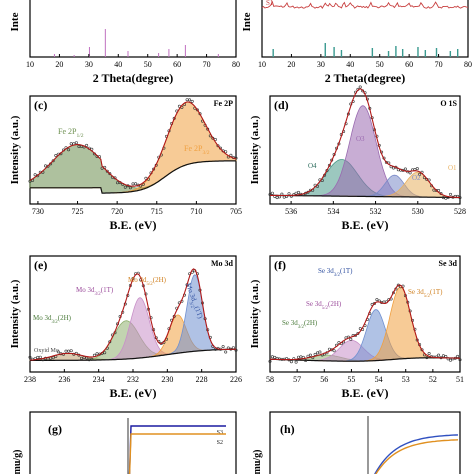  Describe the element at coordinates (133, 354) in the screenshot. I see `background-line-e` at that location.